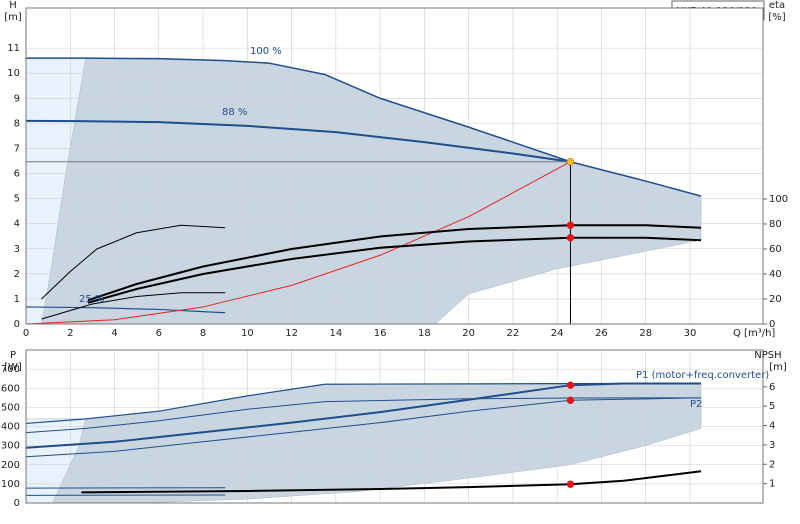 This screenshot has height=524, width=800. Describe the element at coordinates (17, 148) in the screenshot. I see `y-tick-label: 7` at that location.